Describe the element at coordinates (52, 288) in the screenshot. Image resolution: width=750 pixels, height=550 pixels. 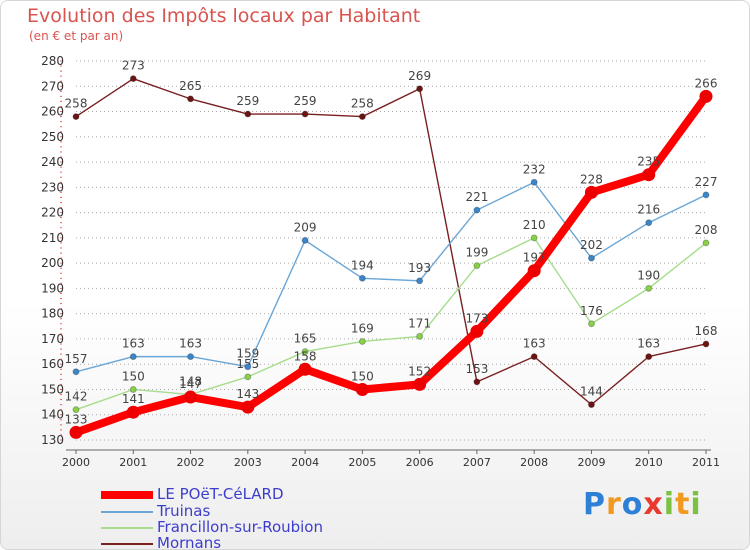
I see `y-tick-label: 190` at that location.